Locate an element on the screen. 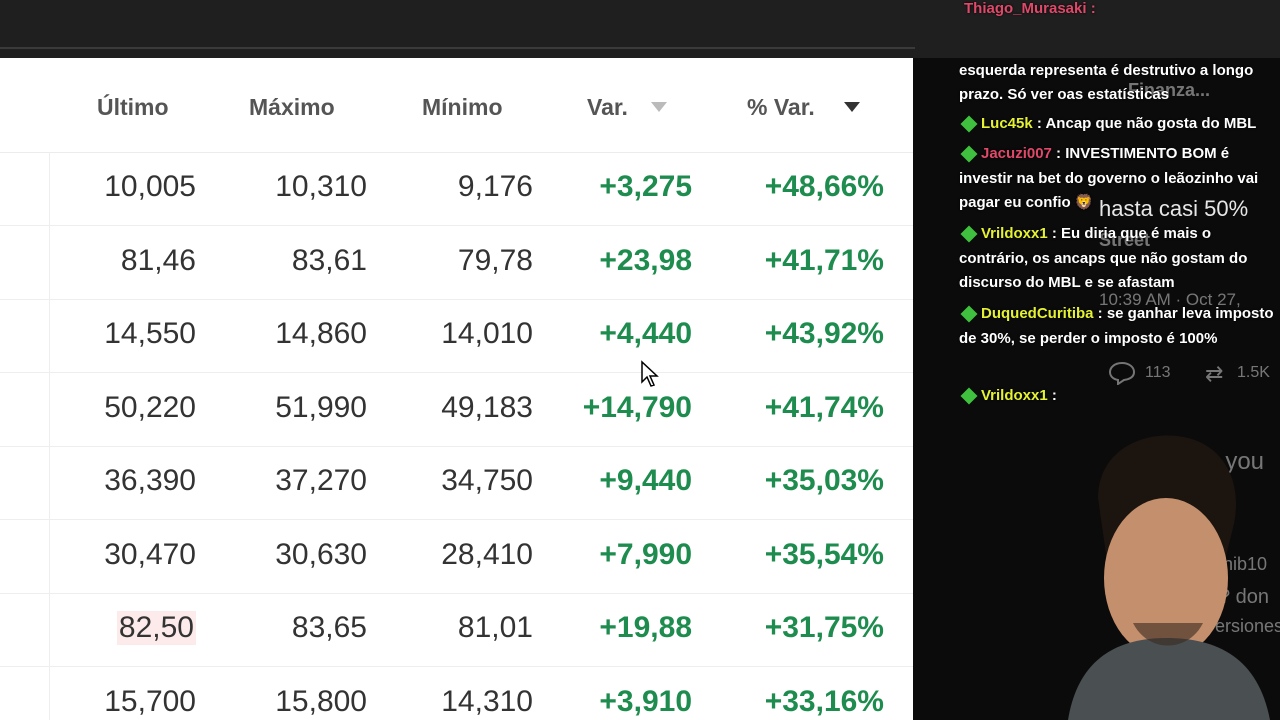  cell-var: +14,790 is located at coordinates (637, 407).